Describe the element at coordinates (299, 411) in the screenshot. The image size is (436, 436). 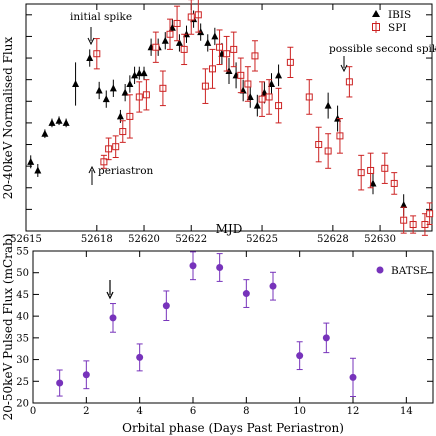
I see `x-tick-label: 10` at that location.